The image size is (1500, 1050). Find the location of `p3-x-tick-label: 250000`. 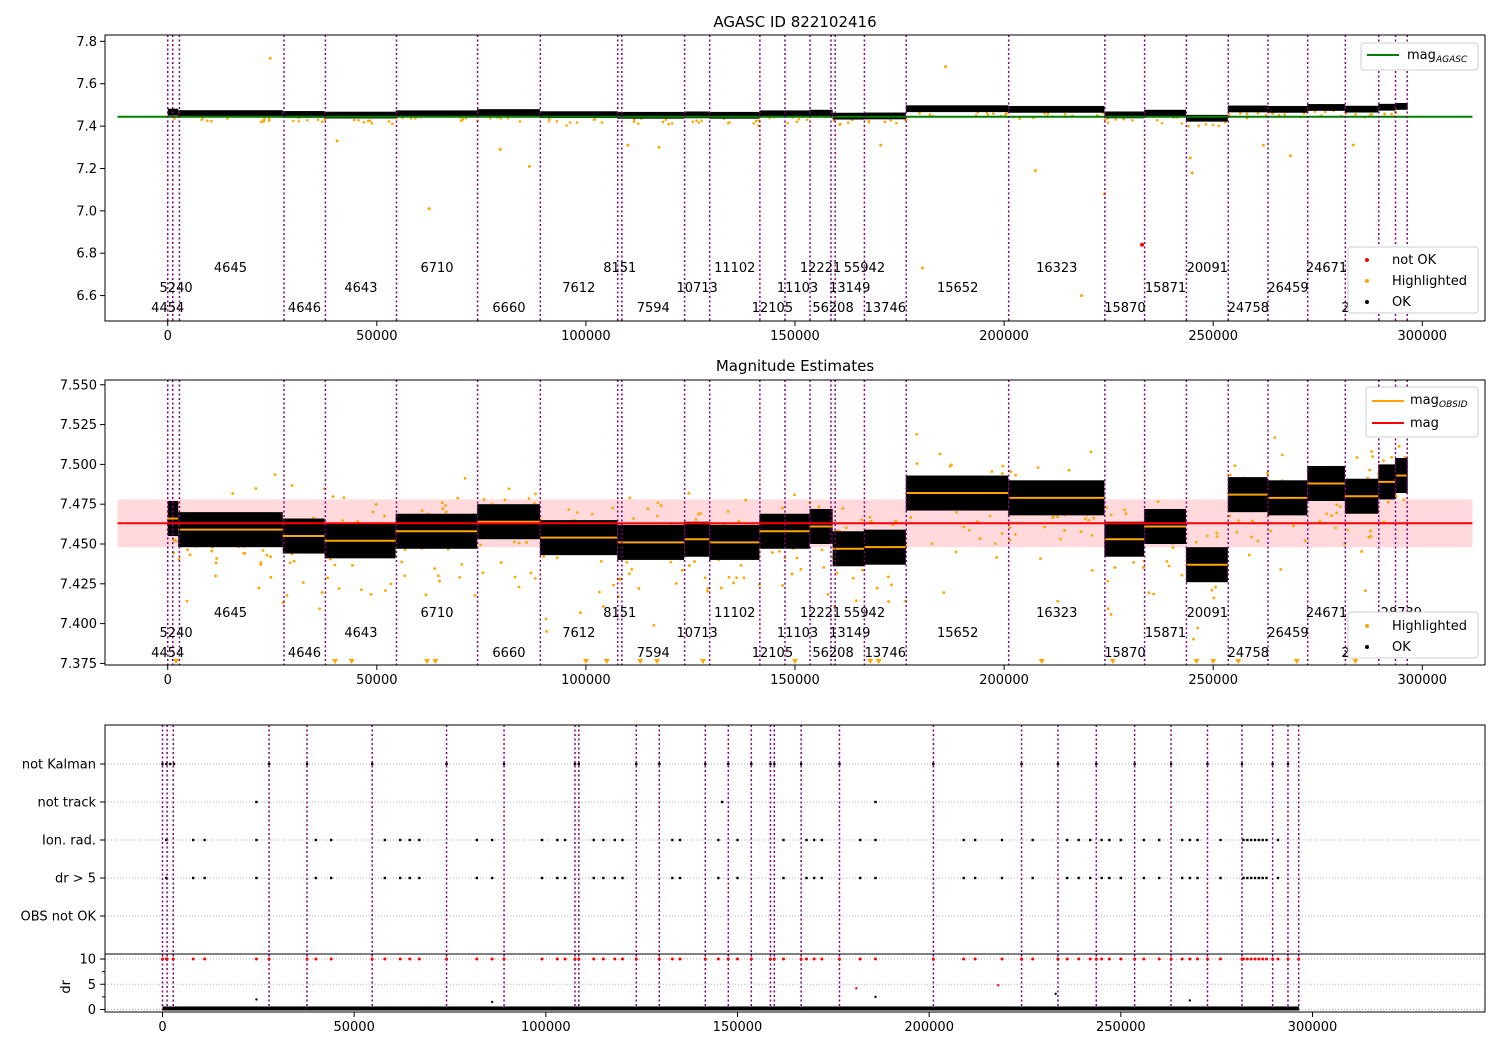

p3-x-tick-label: 250000 is located at coordinates (1121, 1027).